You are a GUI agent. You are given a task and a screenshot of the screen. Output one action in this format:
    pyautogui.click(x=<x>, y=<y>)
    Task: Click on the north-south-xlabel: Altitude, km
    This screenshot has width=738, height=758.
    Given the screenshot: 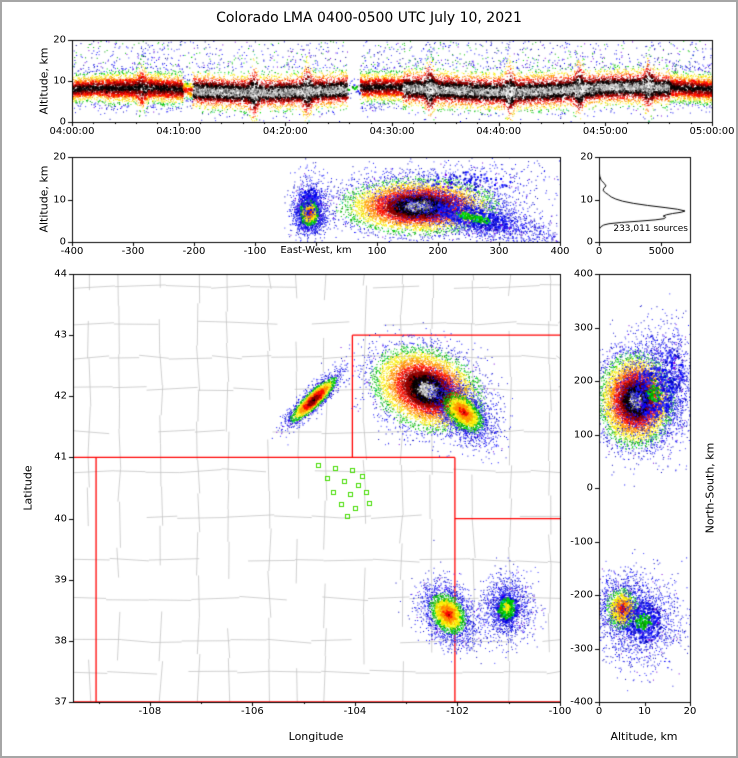 What is the action you would take?
    pyautogui.click(x=644, y=736)
    